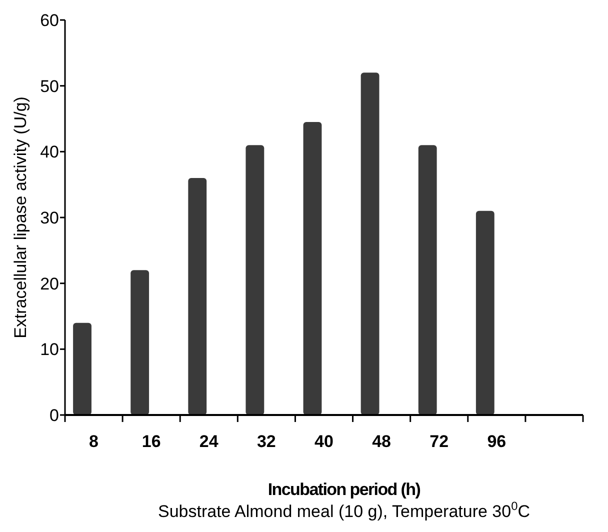 This screenshot has width=608, height=532. Describe the element at coordinates (496, 441) in the screenshot. I see `x-tick-label: 96` at that location.